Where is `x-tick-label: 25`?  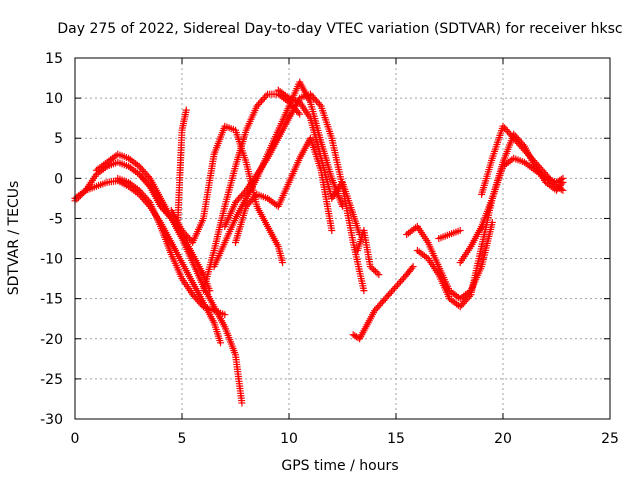 x-tick-label: 25 is located at coordinates (610, 439).